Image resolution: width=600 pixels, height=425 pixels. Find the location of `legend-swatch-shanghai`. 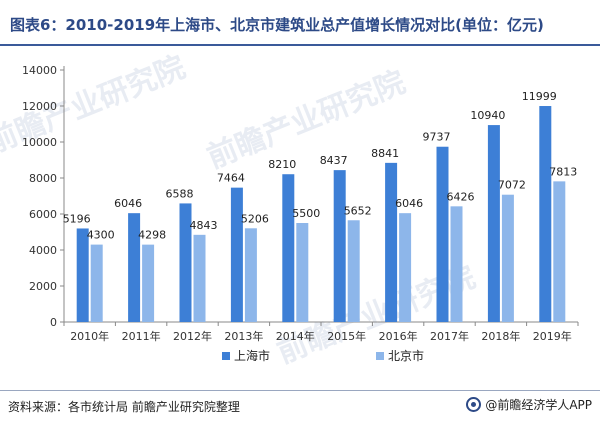

legend-swatch-shanghai is located at coordinates (226, 356).